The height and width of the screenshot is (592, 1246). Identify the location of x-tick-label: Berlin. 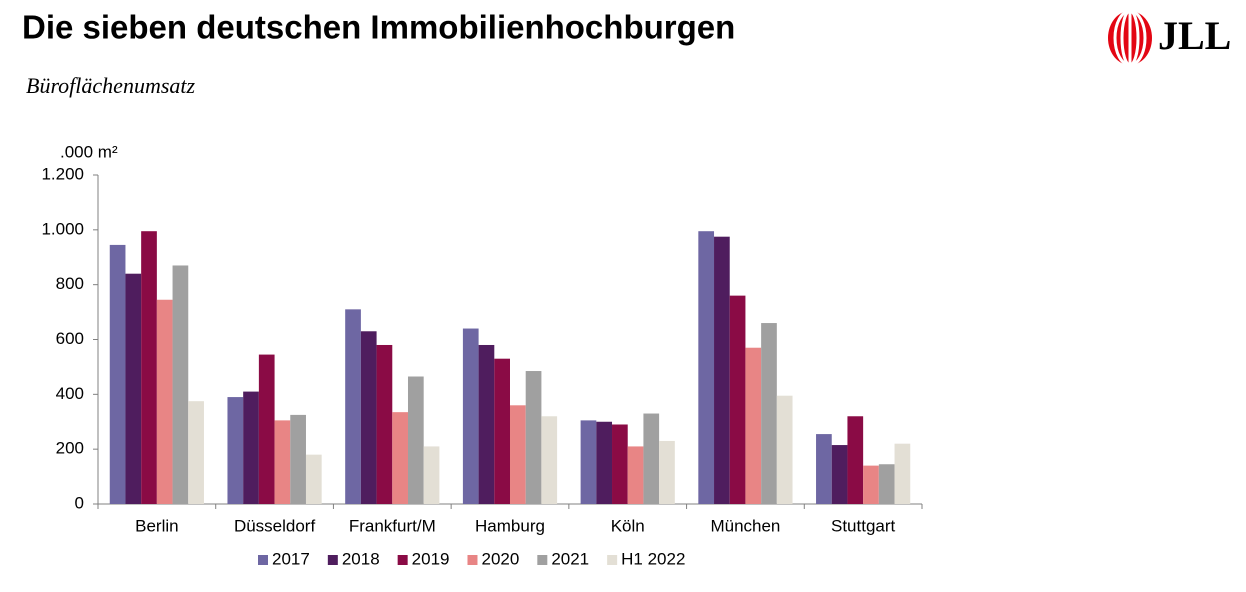
(156, 525).